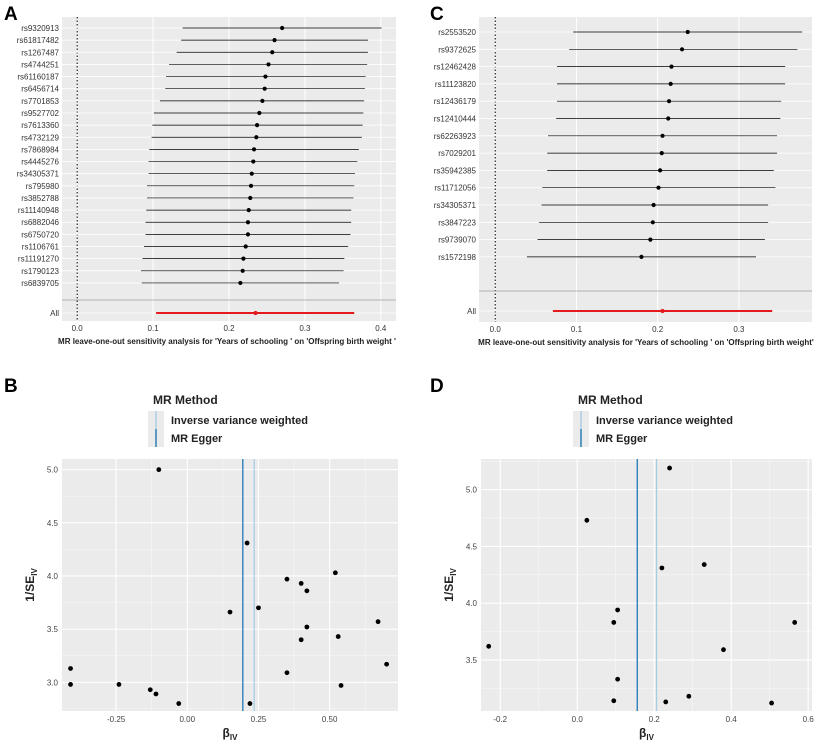 Image resolution: width=816 pixels, height=743 pixels. What do you see at coordinates (239, 421) in the screenshot?
I see `legend-b-label-ivw: Inverse variance weighted` at bounding box center [239, 421].